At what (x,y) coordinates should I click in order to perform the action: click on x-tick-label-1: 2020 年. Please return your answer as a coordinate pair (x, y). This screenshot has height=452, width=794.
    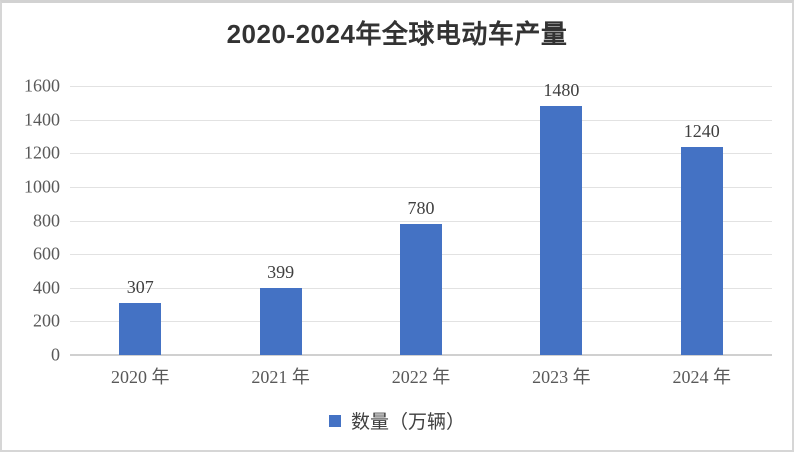
    Looking at the image, I should click on (140, 377).